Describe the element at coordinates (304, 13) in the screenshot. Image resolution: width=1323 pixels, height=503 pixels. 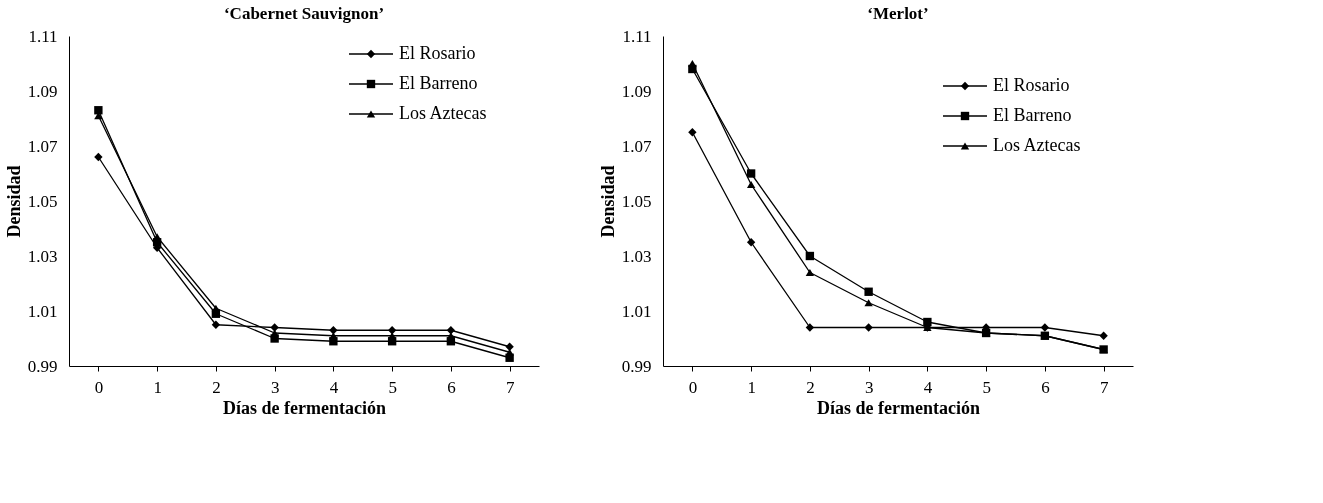
I see `chart-title: ‘Cabernet Sauvignon’` at that location.